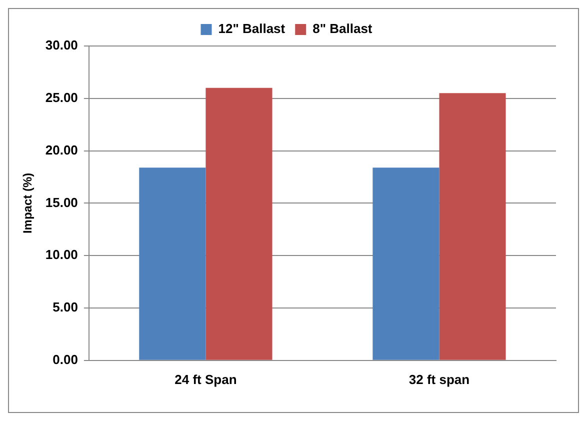 Image resolution: width=587 pixels, height=421 pixels. What do you see at coordinates (65, 359) in the screenshot?
I see `y-tick-label: 0.00` at bounding box center [65, 359].